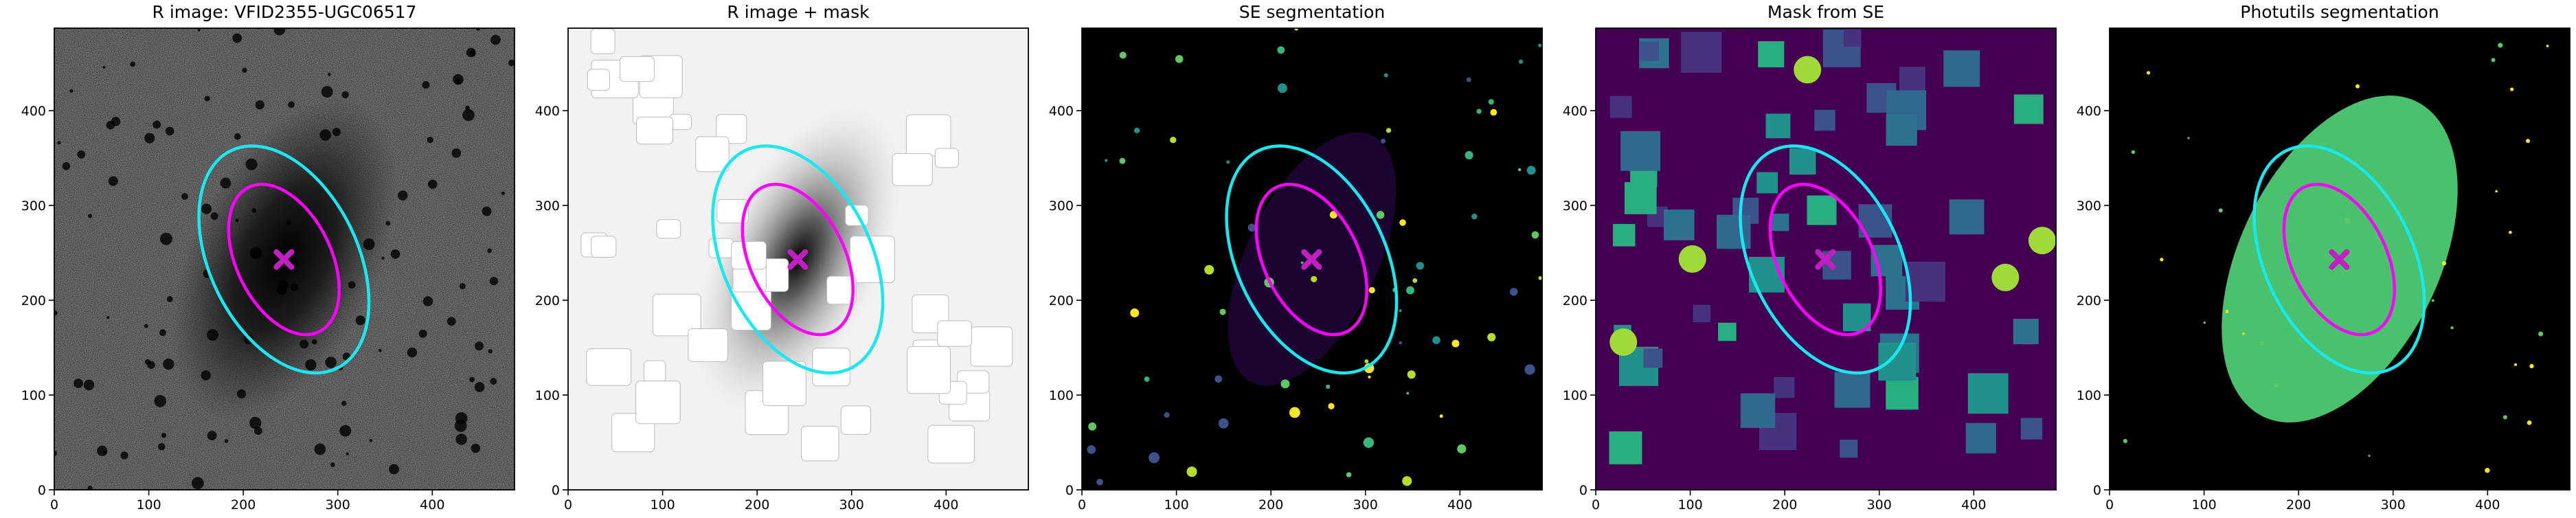  What do you see at coordinates (2097, 490) in the screenshot?
I see `y-tick-label: 0` at bounding box center [2097, 490].